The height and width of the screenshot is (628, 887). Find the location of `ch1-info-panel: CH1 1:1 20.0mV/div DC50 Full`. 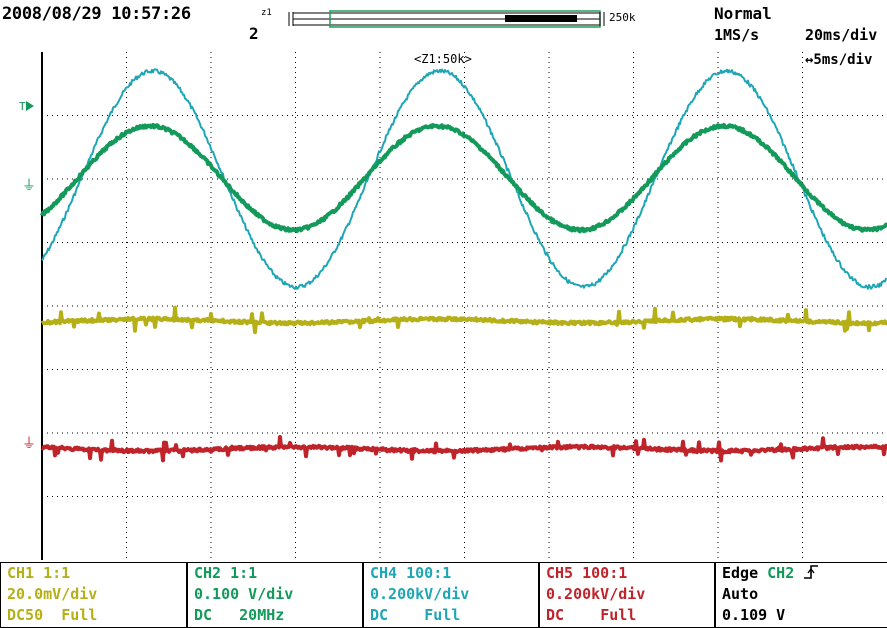

ch1-info-panel: CH1 1:1 20.0mV/div DC50 Full is located at coordinates (93, 595).